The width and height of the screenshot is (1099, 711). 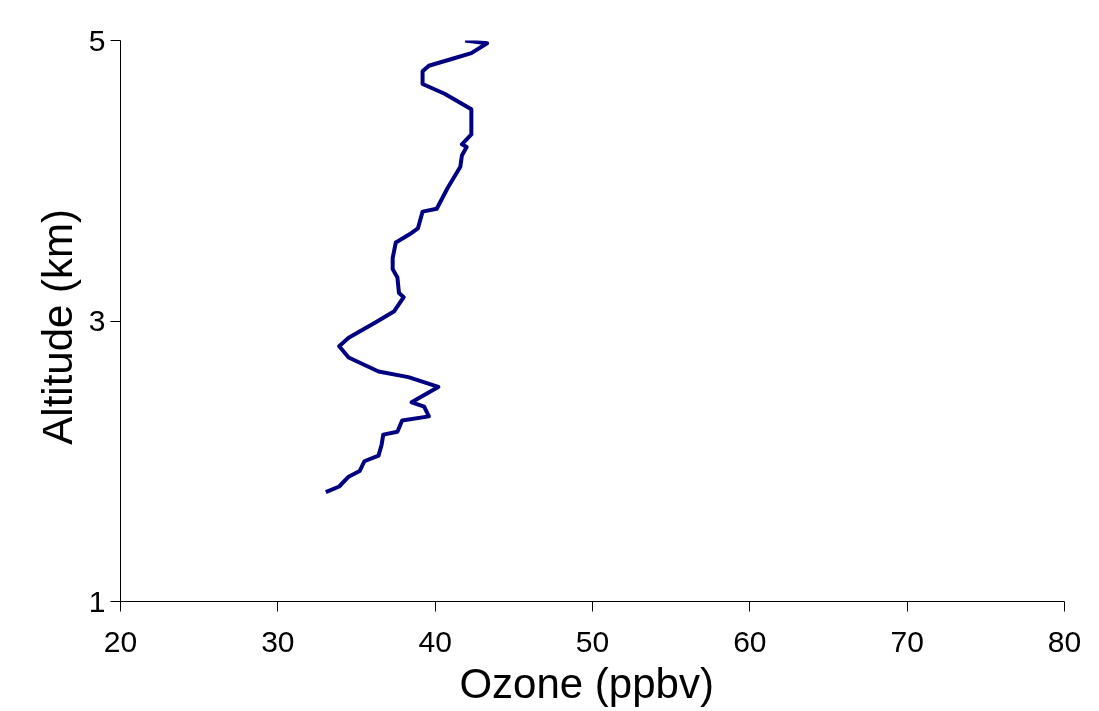 What do you see at coordinates (57, 326) in the screenshot?
I see `y-axis-title: Altitude (km)` at bounding box center [57, 326].